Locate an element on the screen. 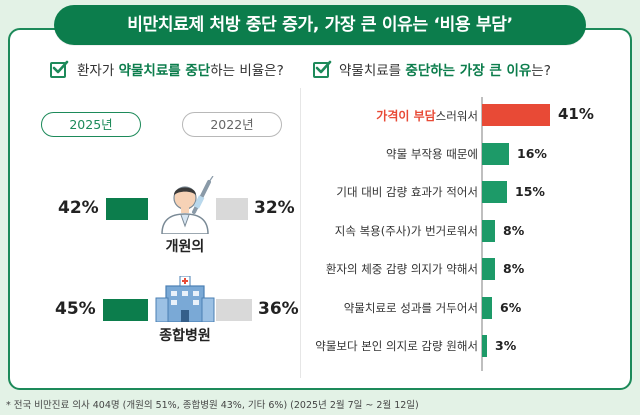 The width and height of the screenshot is (640, 415). chart-axis is located at coordinates (482, 234).